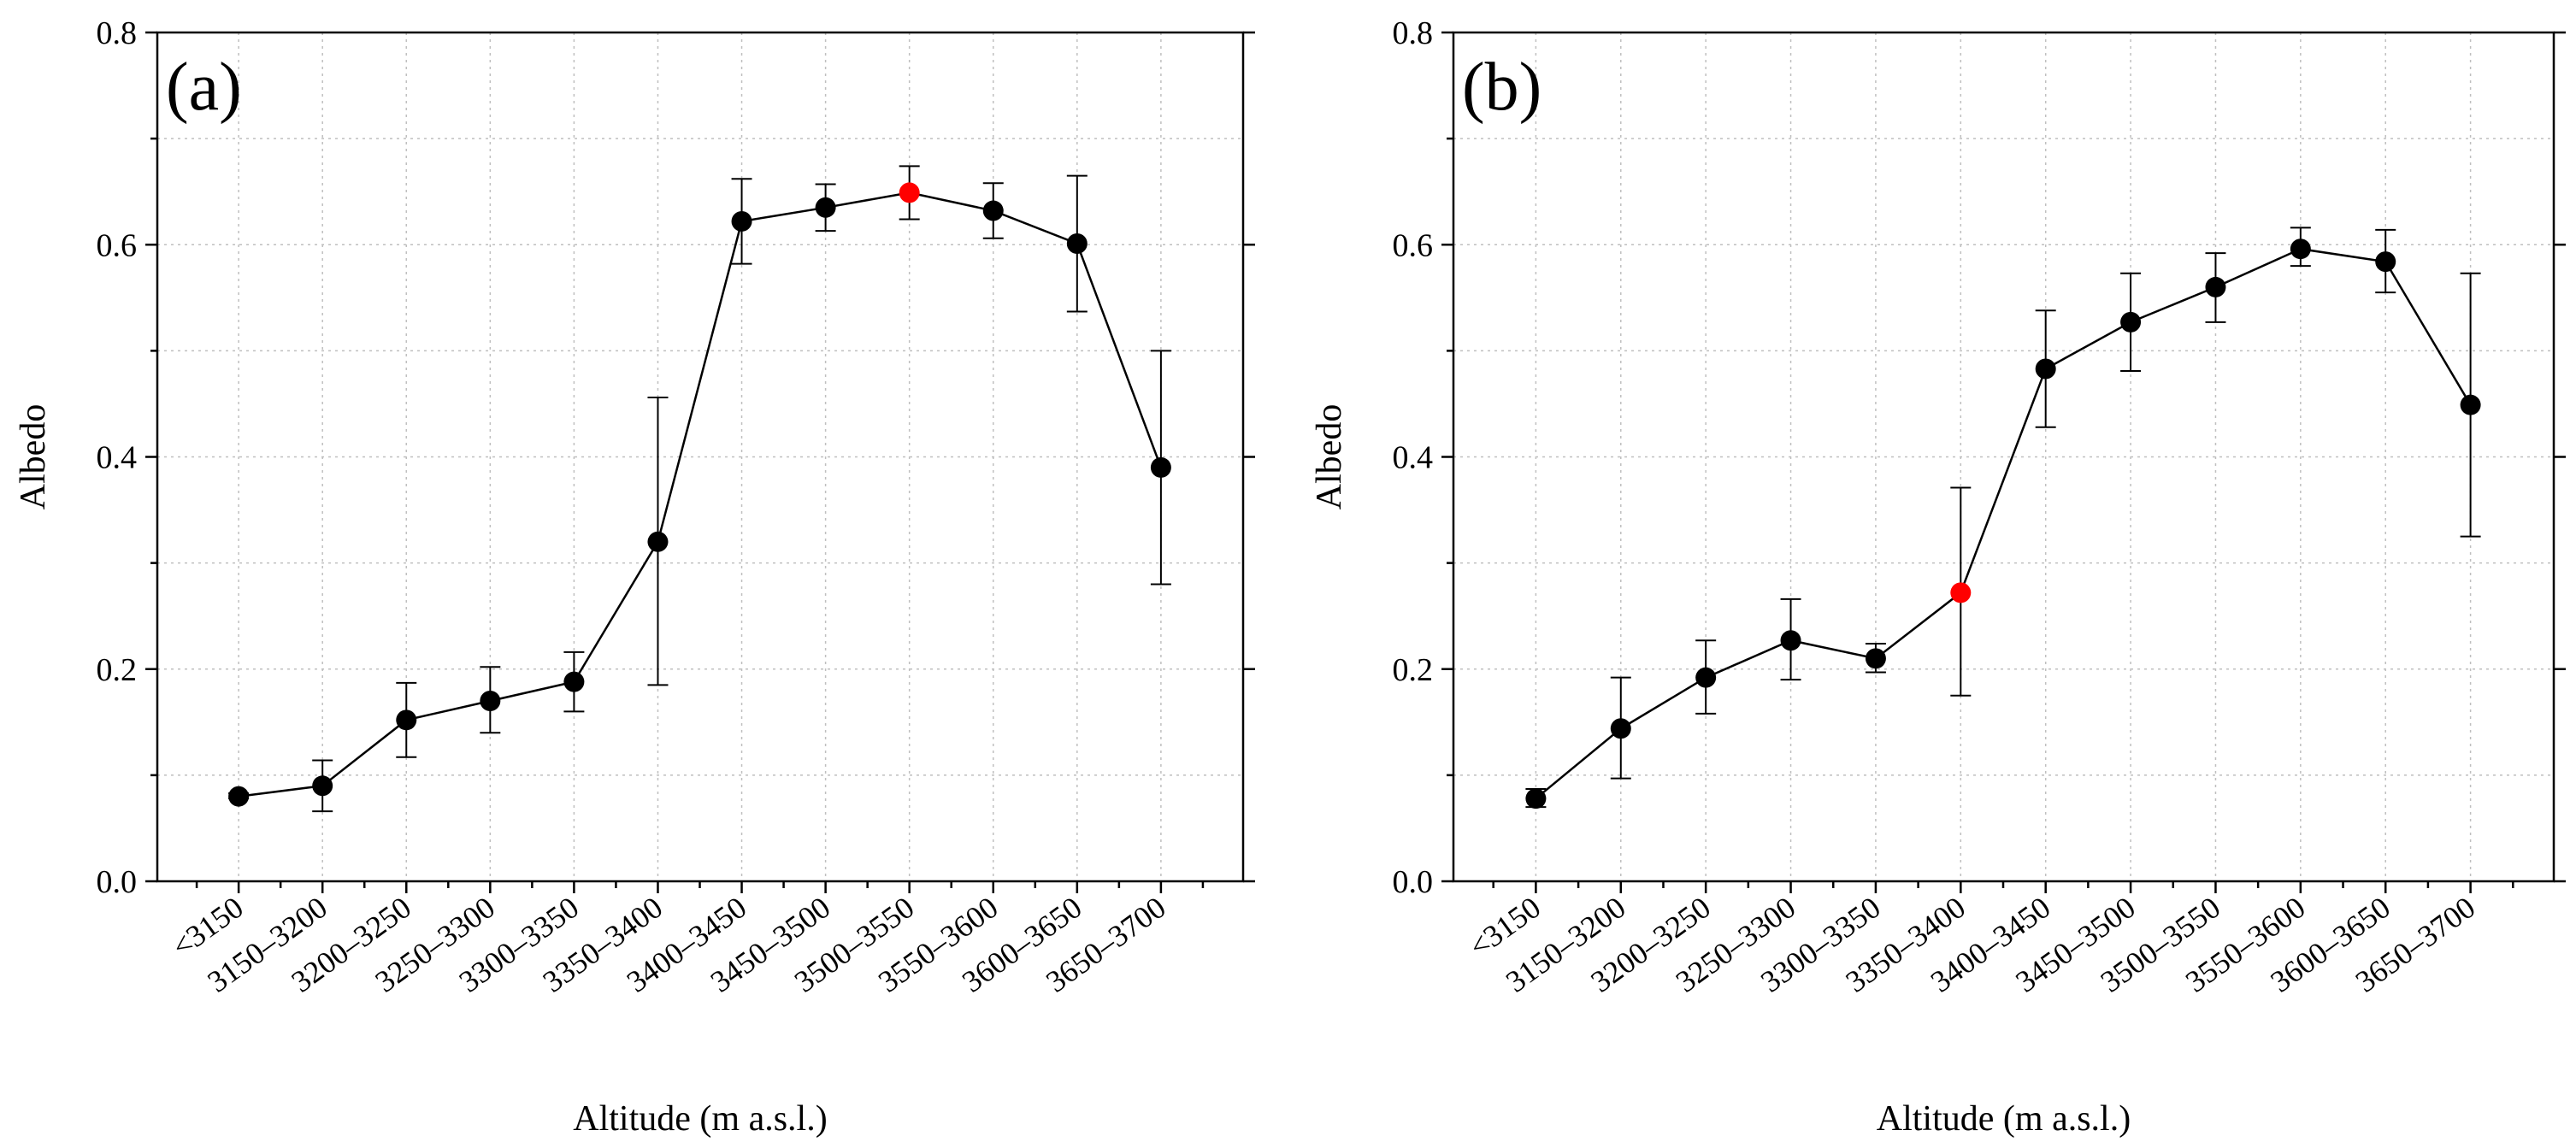 Image resolution: width=2576 pixels, height=1142 pixels. What do you see at coordinates (1501, 87) in the screenshot?
I see `panel-label: (b)` at bounding box center [1501, 87].